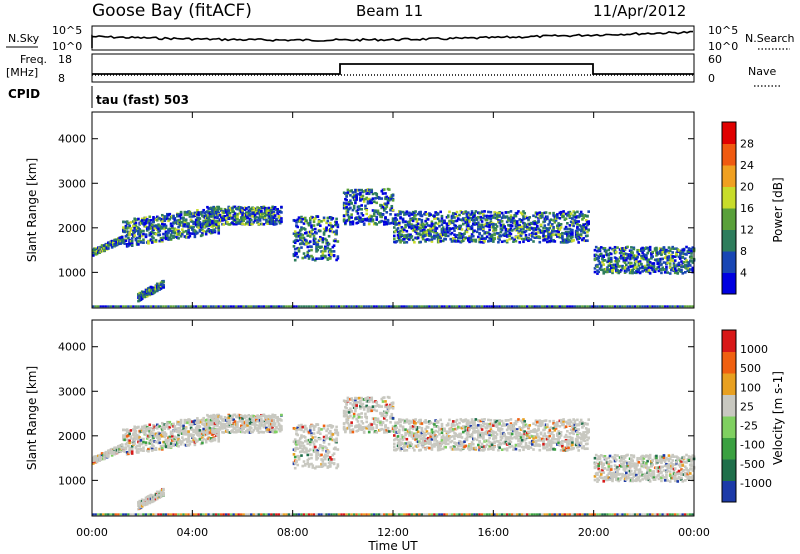  I want to click on nave-tick-bottom: 0, so click(711, 78).